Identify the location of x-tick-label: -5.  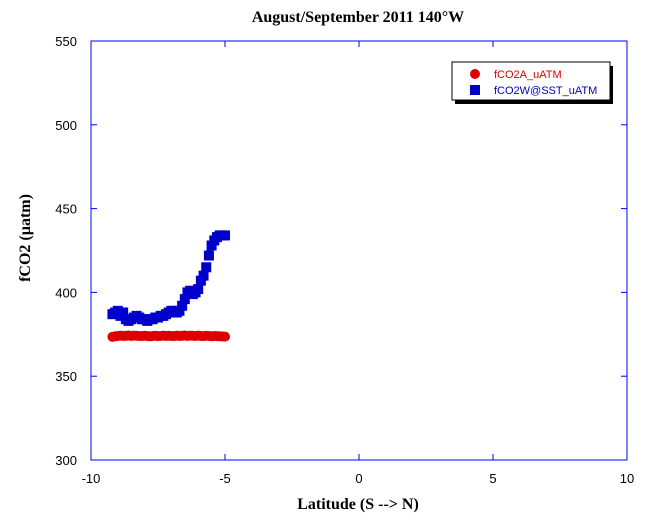
(225, 478).